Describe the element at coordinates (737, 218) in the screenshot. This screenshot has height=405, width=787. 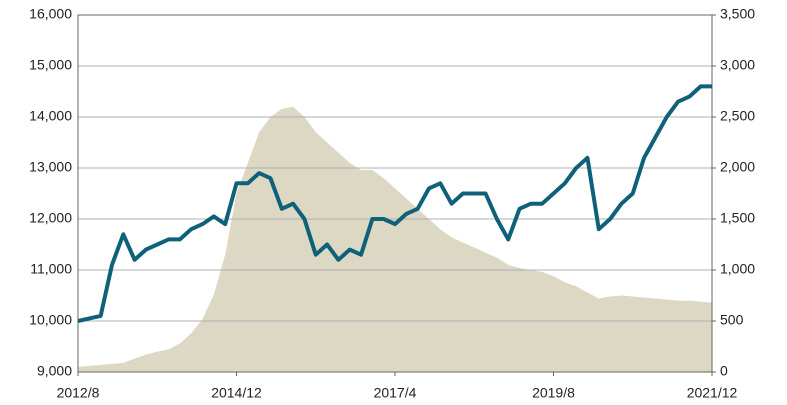
I see `y2-tick-label: 1,500` at that location.